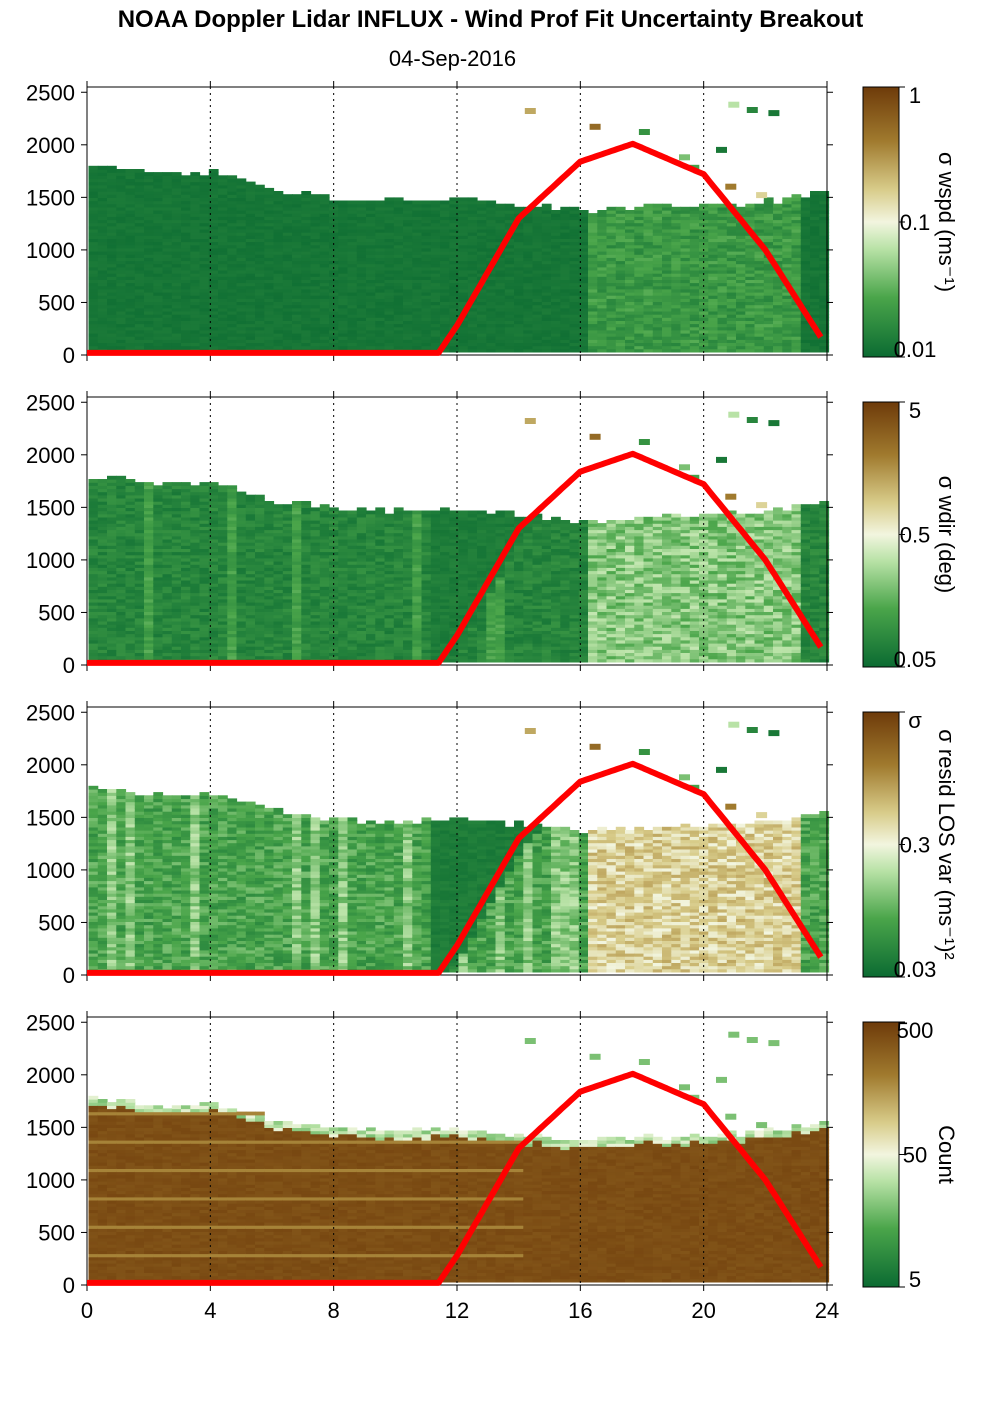 The image size is (981, 1412). Describe the element at coordinates (210, 1310) in the screenshot. I see `x-tick-label: 4` at that location.